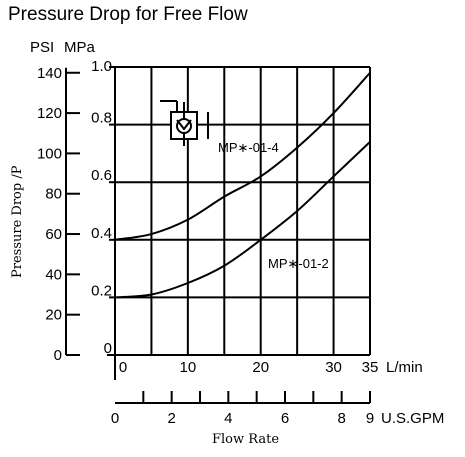 The height and width of the screenshot is (457, 465). What do you see at coordinates (128, 14) in the screenshot?
I see `chart-title: Pressure Drop for Free Flow` at bounding box center [128, 14].